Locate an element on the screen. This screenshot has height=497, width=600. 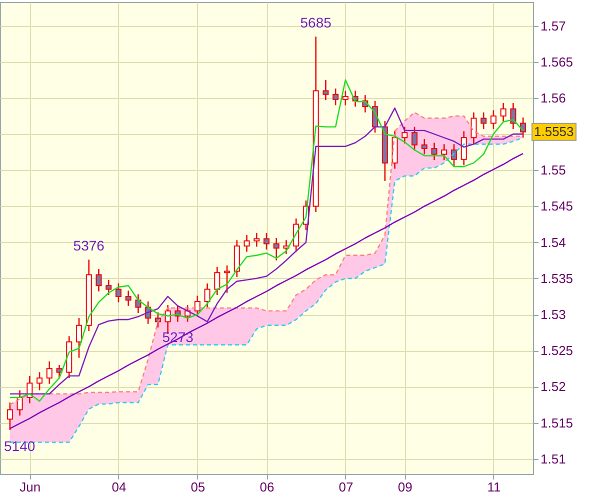
y-tick-label: 1.535 is located at coordinates (557, 278).